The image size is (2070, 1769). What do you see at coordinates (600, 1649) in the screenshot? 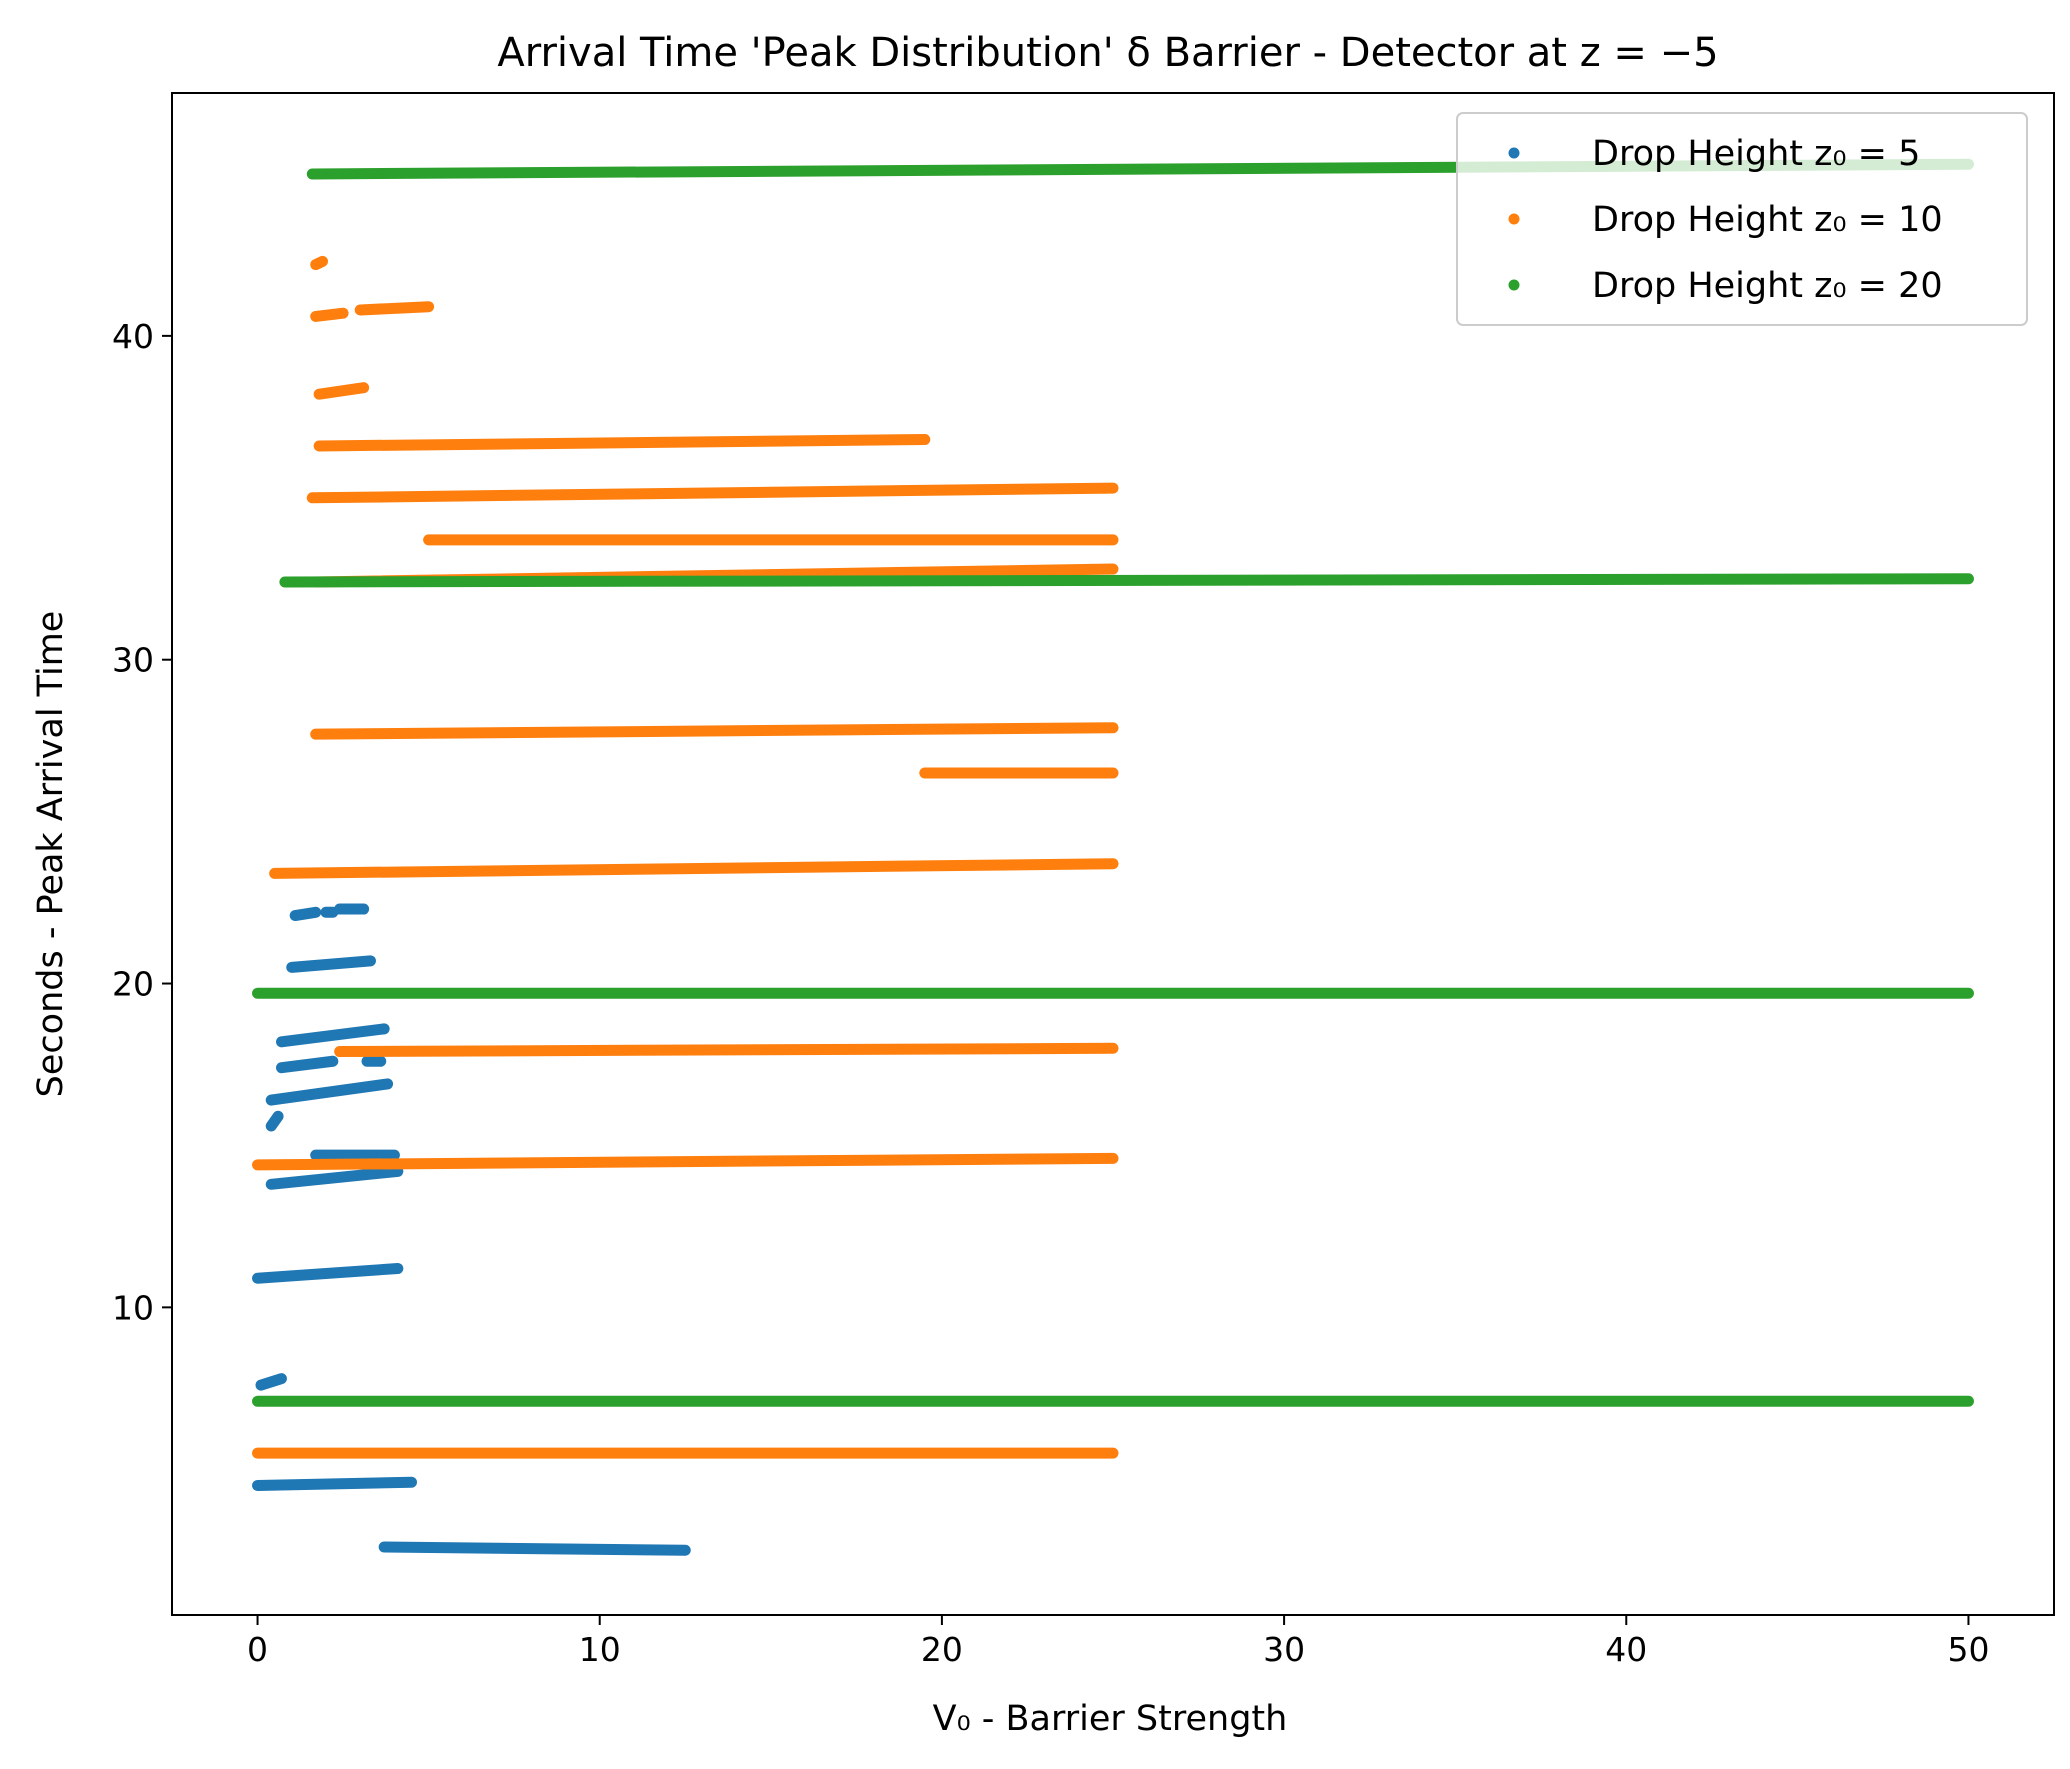
I see `x-tick-label: 10` at bounding box center [600, 1649].